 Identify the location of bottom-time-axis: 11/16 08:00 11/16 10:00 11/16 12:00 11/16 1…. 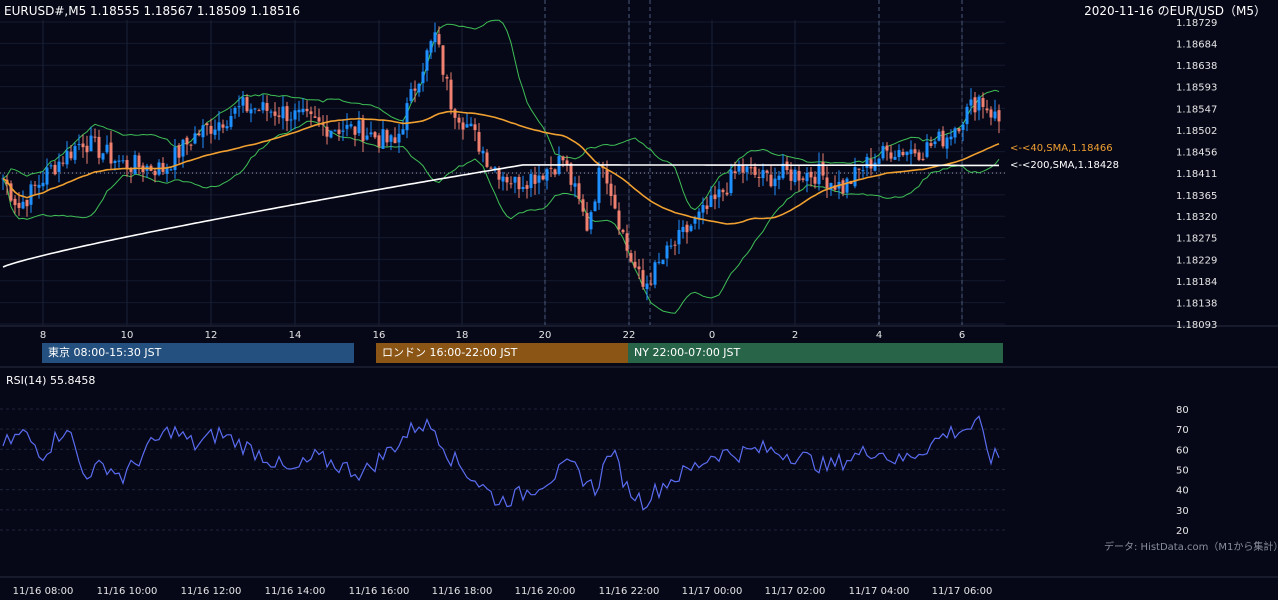
(503, 591).